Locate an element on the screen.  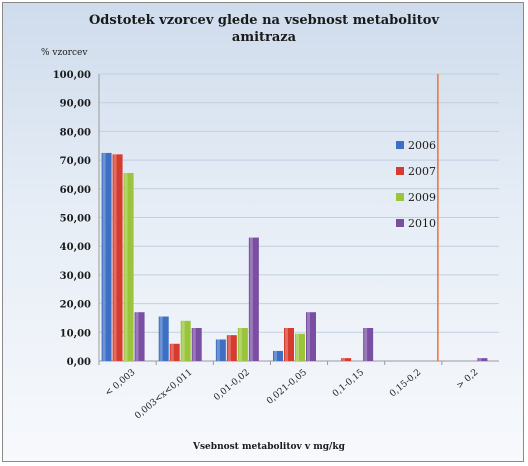
y-tick-label: 90,00 is located at coordinates (75, 104).